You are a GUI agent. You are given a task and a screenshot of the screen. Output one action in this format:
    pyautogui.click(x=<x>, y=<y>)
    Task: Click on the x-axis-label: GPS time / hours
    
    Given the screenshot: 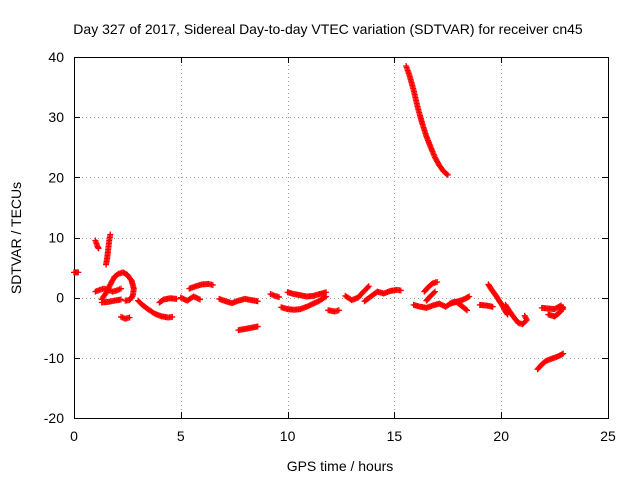 What is the action you would take?
    pyautogui.click(x=340, y=466)
    